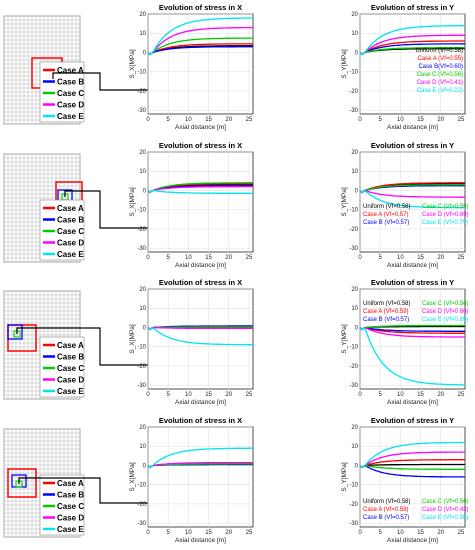 This screenshot has width=475, height=550. Describe the element at coordinates (445, 312) in the screenshot. I see `legend-entry: Case D (Vf=0.60)` at that location.